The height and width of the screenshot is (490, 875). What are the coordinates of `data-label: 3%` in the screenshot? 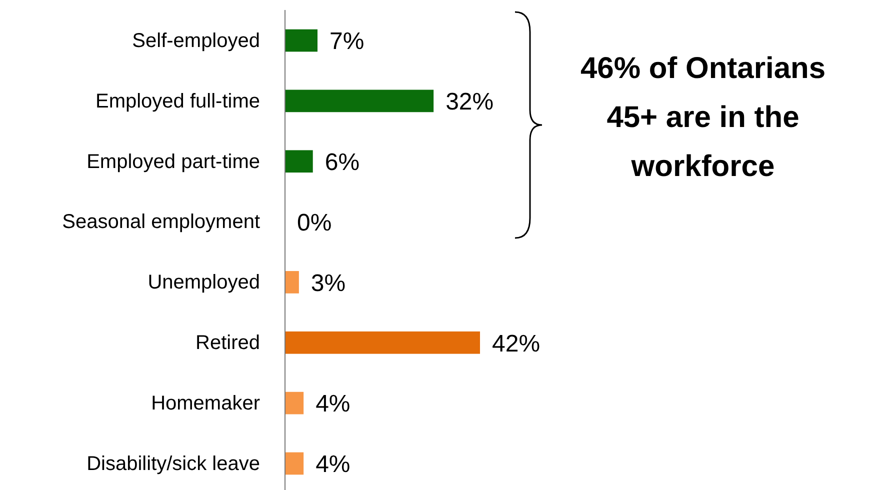 It's located at (328, 283).